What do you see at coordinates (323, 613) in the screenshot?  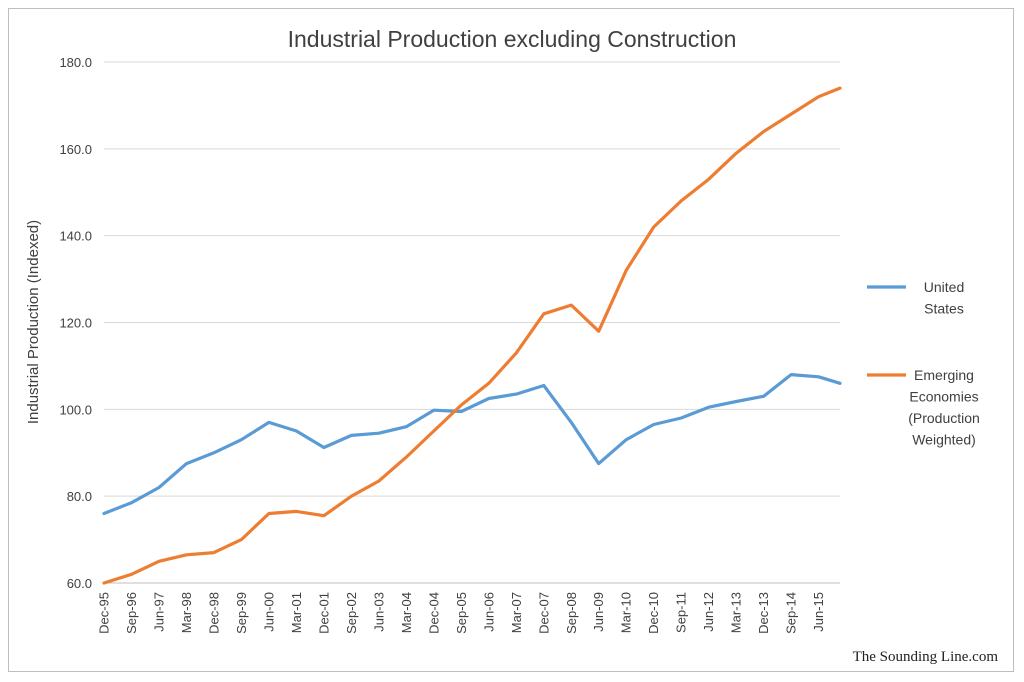 I see `x-tick-label: Dec-01` at bounding box center [323, 613].